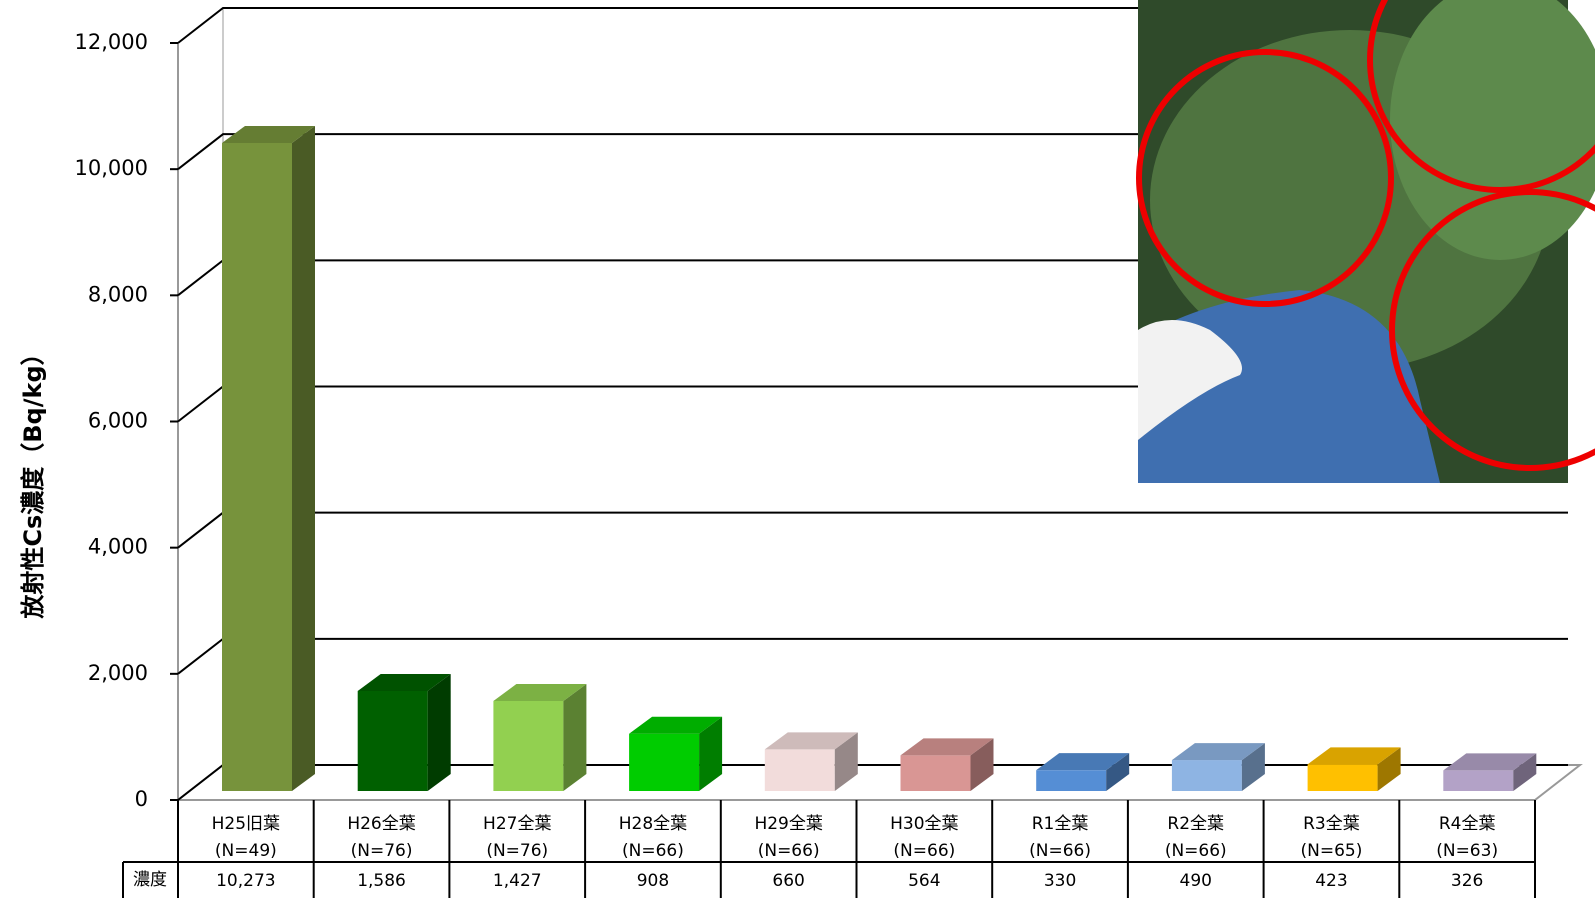 Image resolution: width=1595 pixels, height=912 pixels. Describe the element at coordinates (1060, 824) in the screenshot. I see `x-tick-label: R1全葉` at that location.